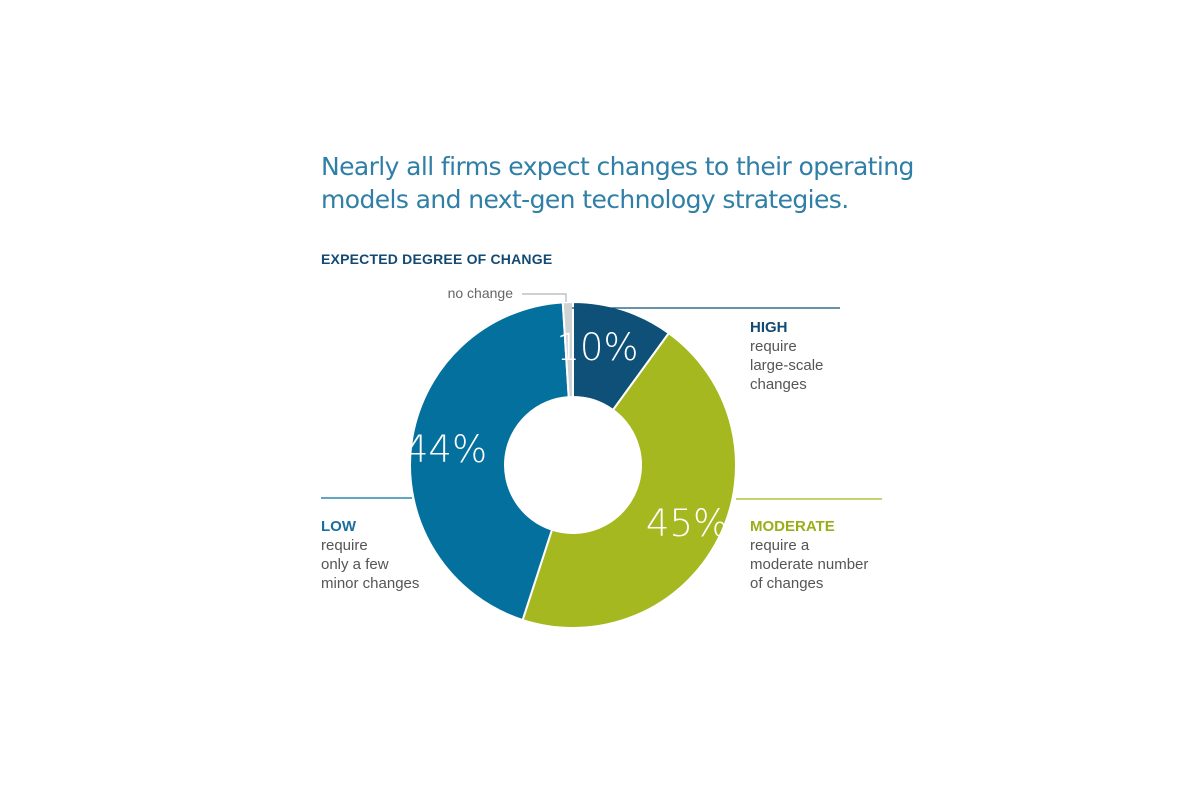 The width and height of the screenshot is (1200, 800). What do you see at coordinates (437, 259) in the screenshot?
I see `chart-title: EXPECTED DEGREE OF CHANGE` at bounding box center [437, 259].